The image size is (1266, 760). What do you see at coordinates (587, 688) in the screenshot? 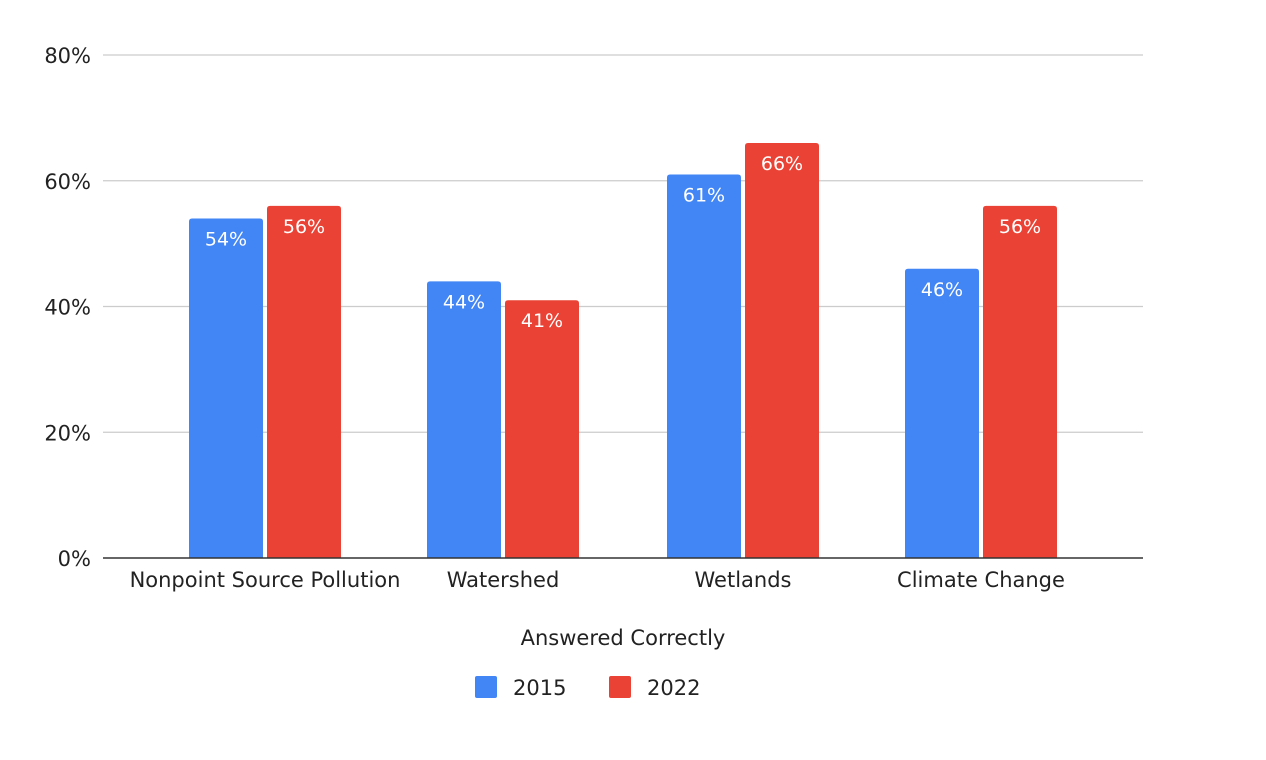
I see `legend: 2015 2022` at bounding box center [587, 688].